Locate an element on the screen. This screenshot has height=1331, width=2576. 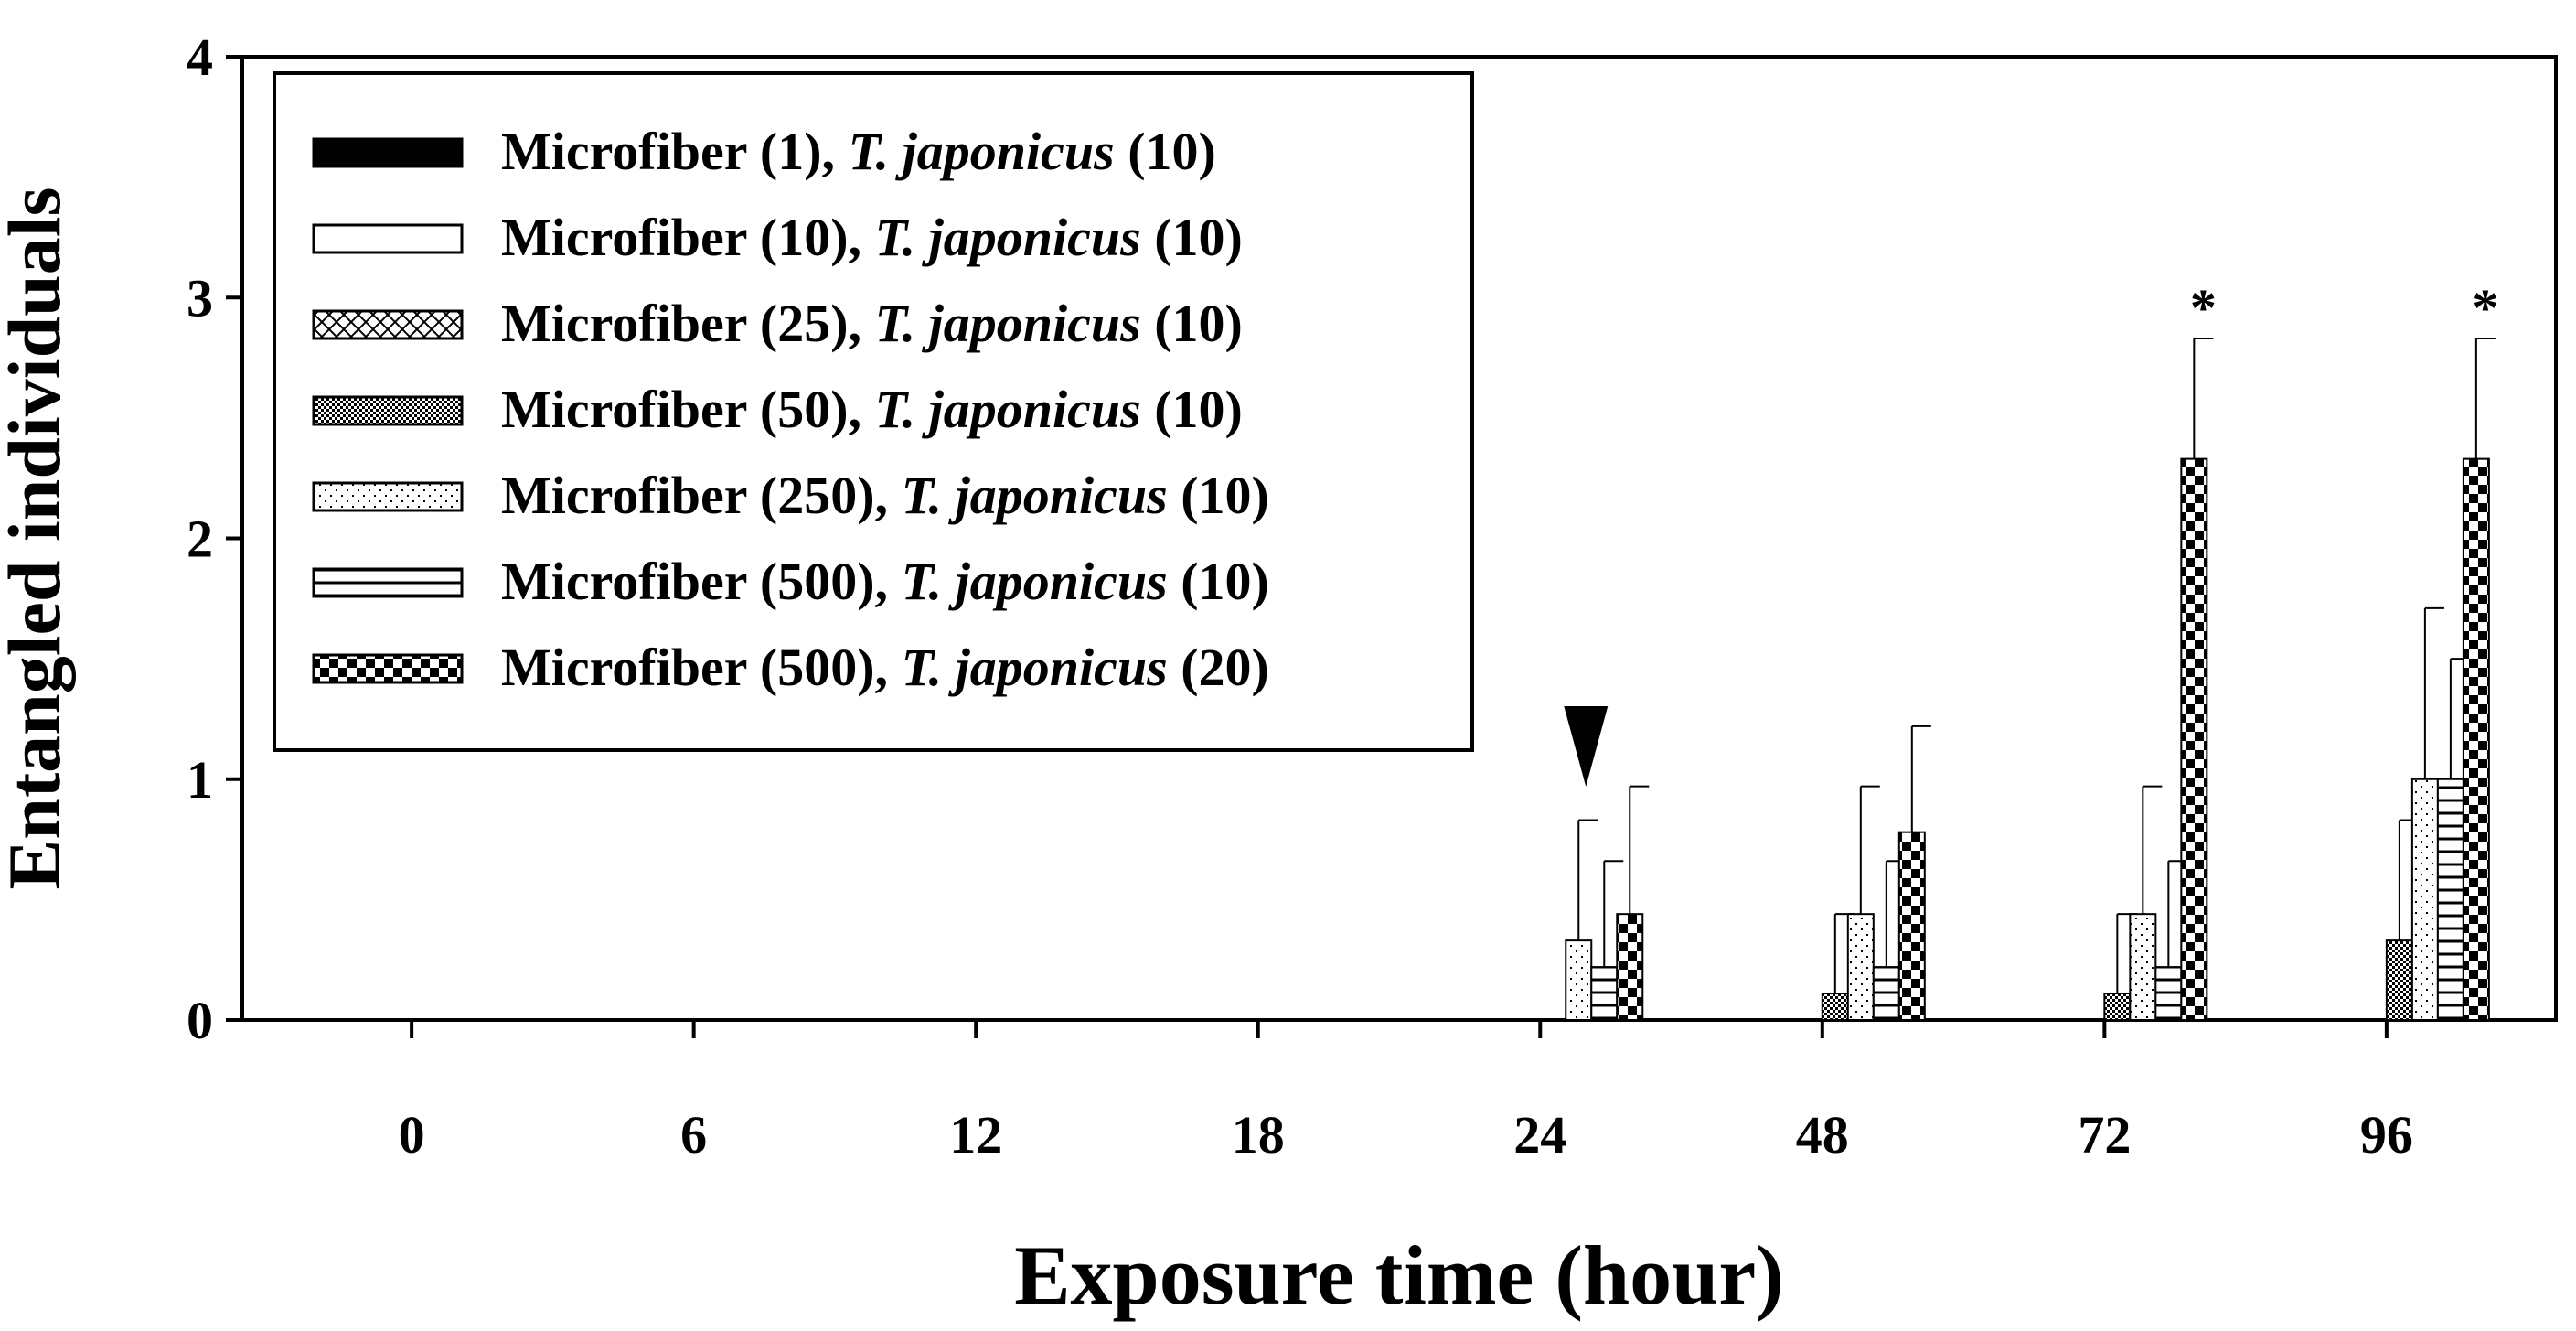
y-tick-label: 2 is located at coordinates (200, 539).